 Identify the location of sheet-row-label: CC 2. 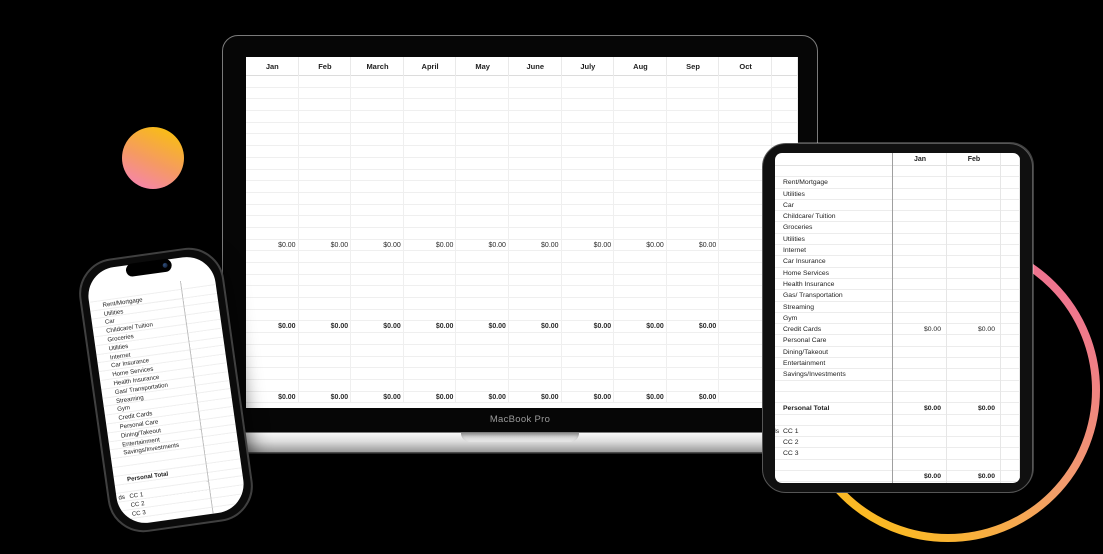
(834, 443).